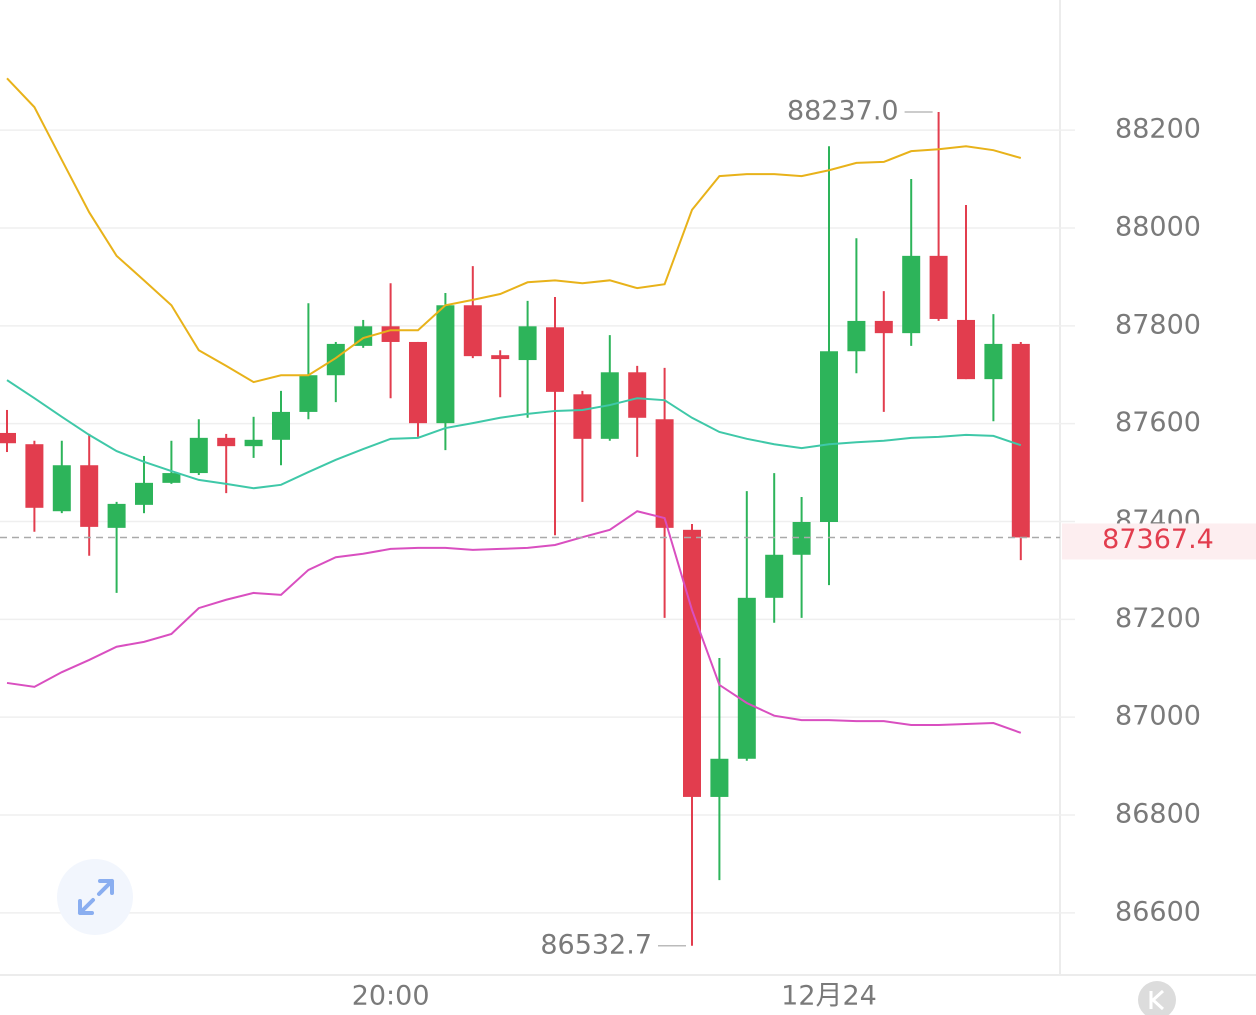 The image size is (1256, 1015). I want to click on expand-button, so click(95, 897).